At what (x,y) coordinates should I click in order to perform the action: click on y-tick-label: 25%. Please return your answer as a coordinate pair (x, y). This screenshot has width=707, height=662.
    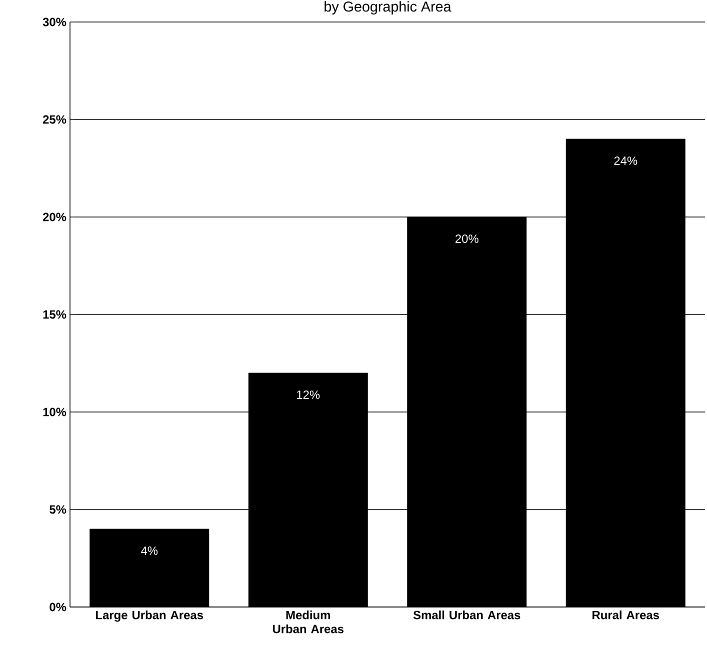
    Looking at the image, I should click on (54, 119).